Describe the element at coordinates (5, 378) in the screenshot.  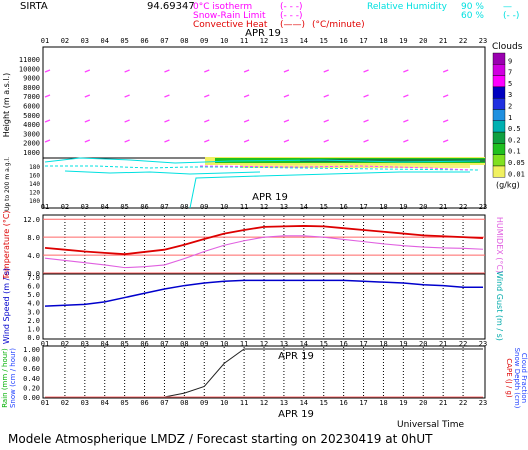
I see `rain-axis-label: Rain (mm / hour)` at that location.